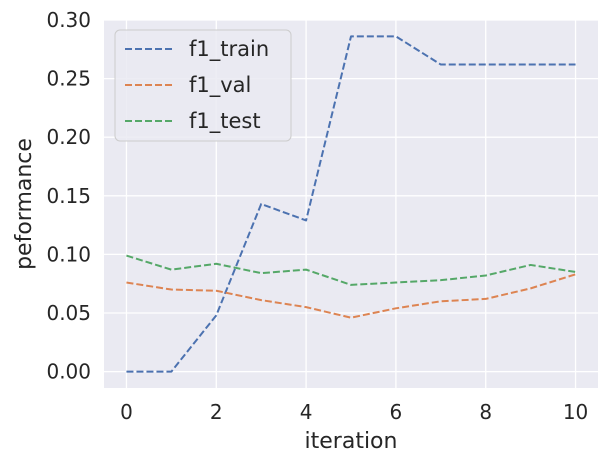 The width and height of the screenshot is (609, 464). Describe the element at coordinates (220, 85) in the screenshot. I see `legend-label-f1_val: f1_val` at that location.